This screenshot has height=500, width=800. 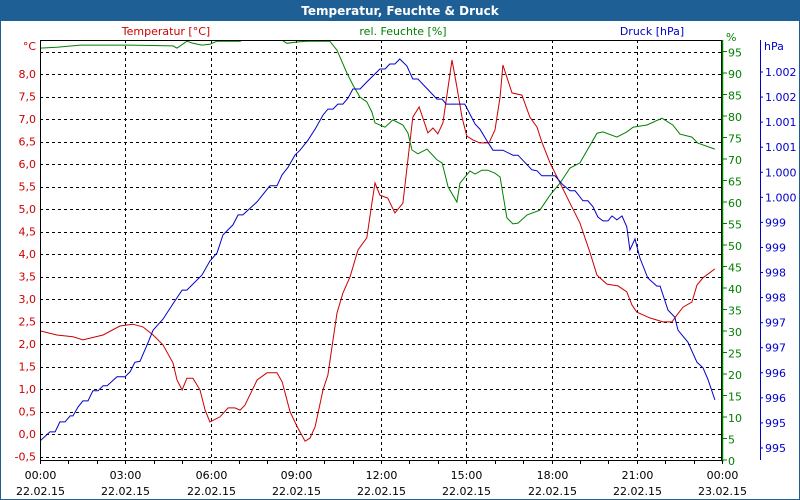 What do you see at coordinates (553, 475) in the screenshot?
I see `x-tick-time: 18:00` at bounding box center [553, 475].